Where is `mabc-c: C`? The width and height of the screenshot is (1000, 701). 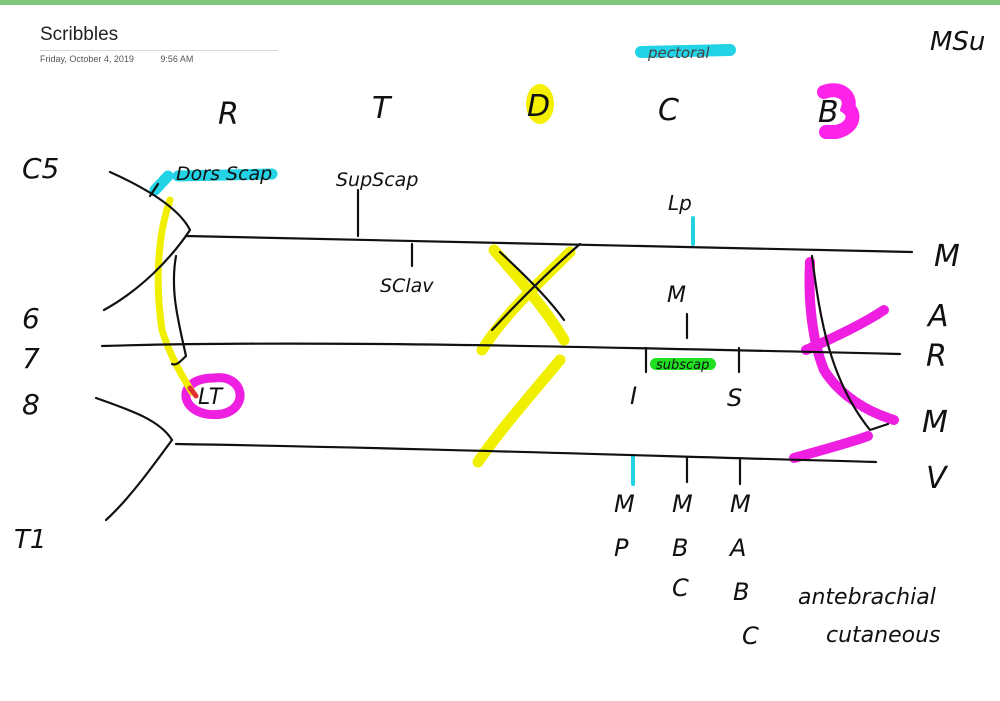
mabc-c: C is located at coordinates (750, 636).